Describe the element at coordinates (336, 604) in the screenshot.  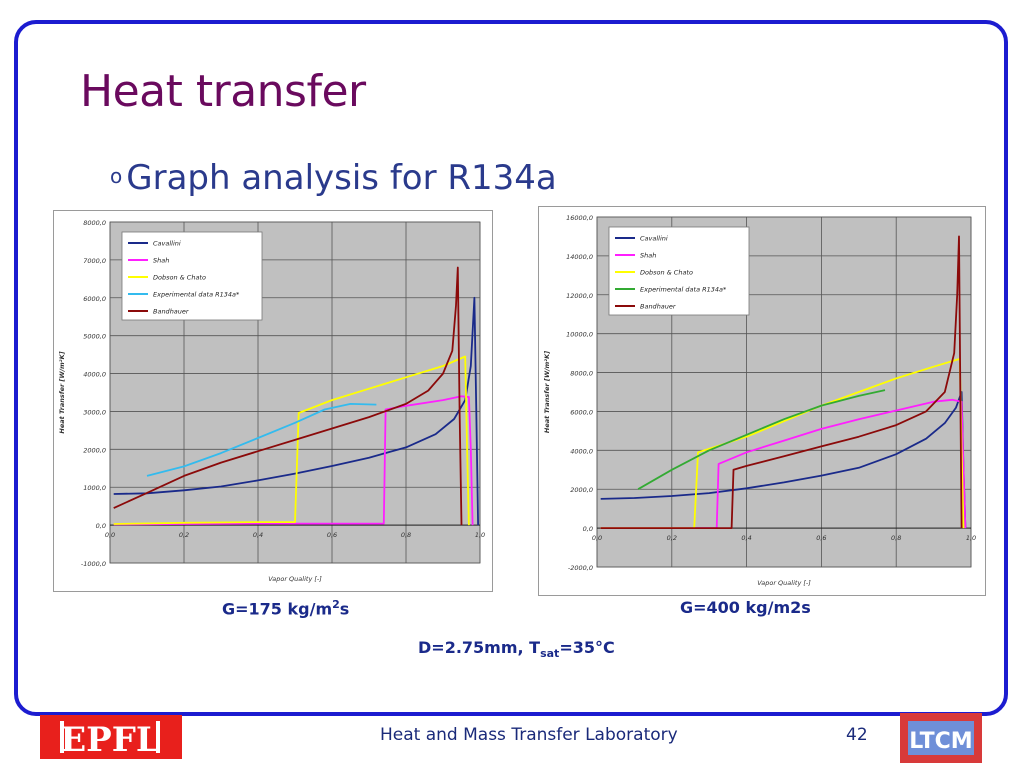
I see `caption-g175-sup: 2` at that location.